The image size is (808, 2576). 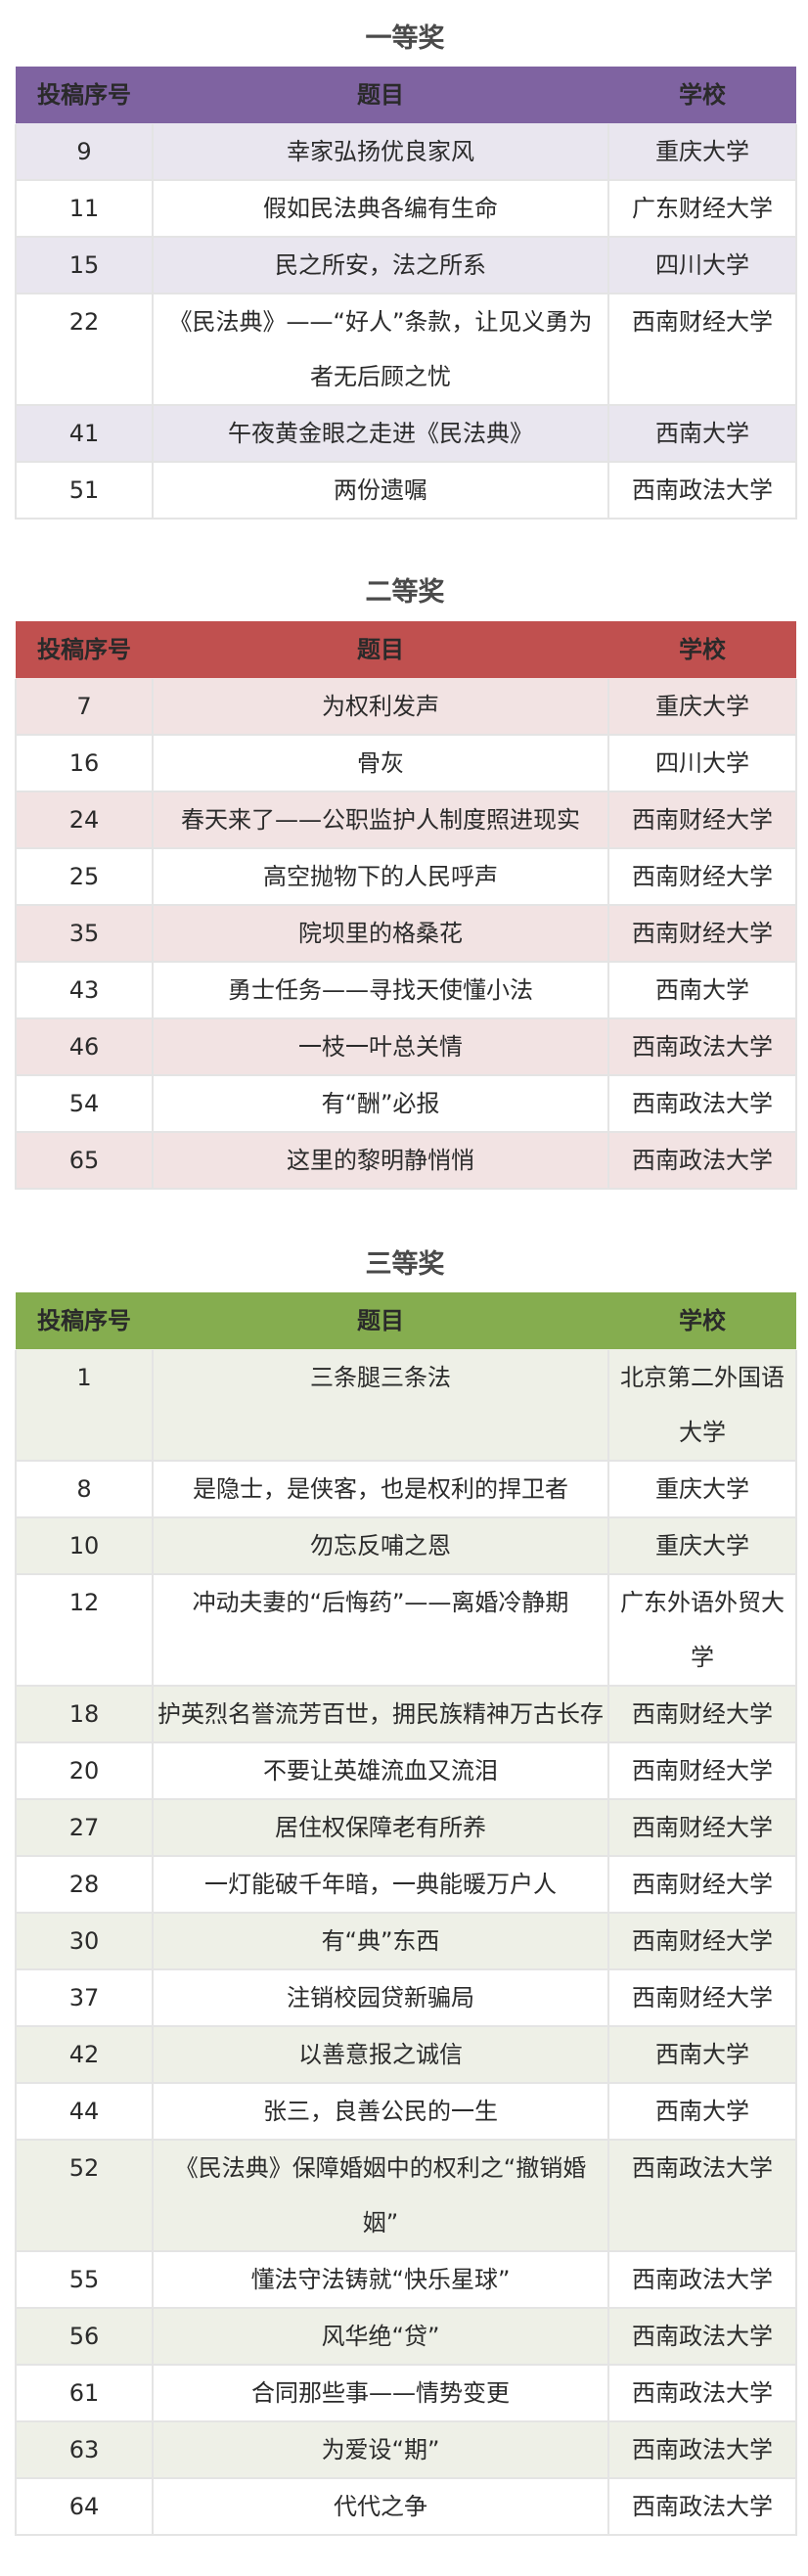 I want to click on section-title: 三等奖, so click(x=405, y=1264).